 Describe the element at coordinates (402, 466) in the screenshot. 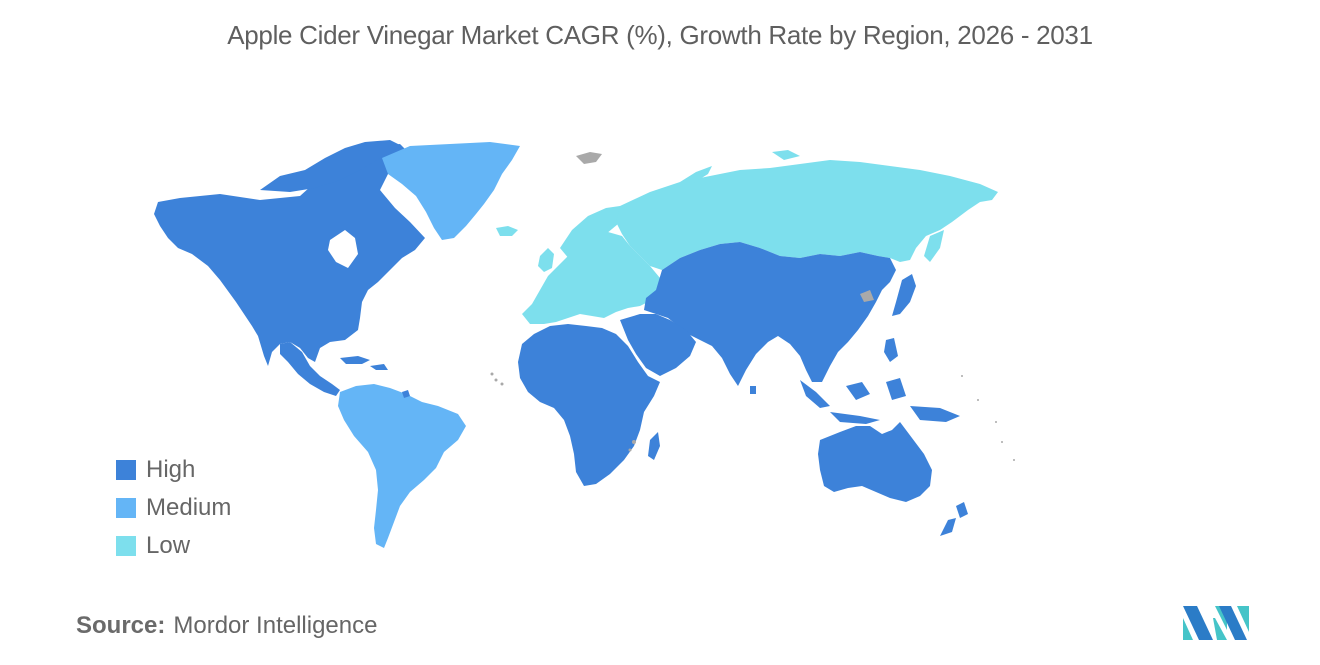

I see `region-south-america` at that location.